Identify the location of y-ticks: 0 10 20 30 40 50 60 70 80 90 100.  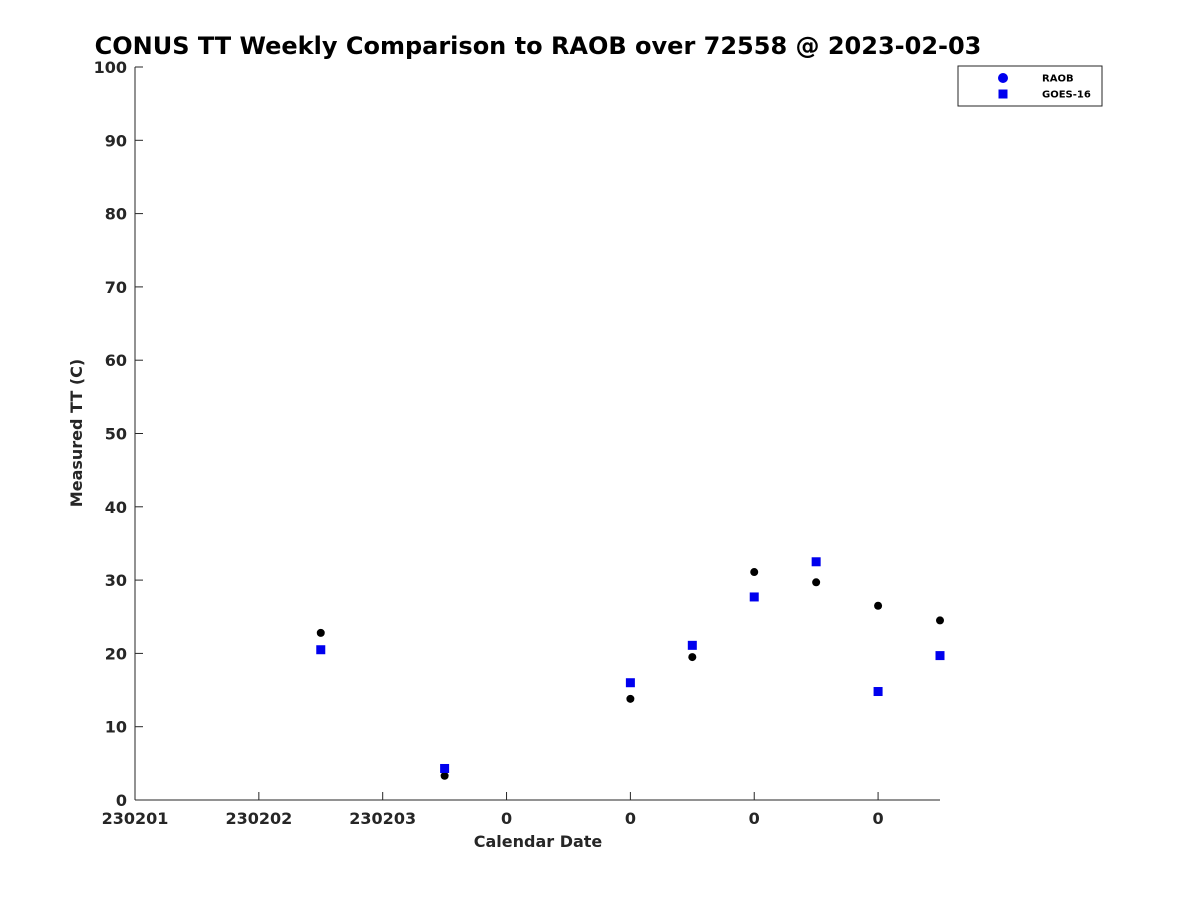
(118, 434).